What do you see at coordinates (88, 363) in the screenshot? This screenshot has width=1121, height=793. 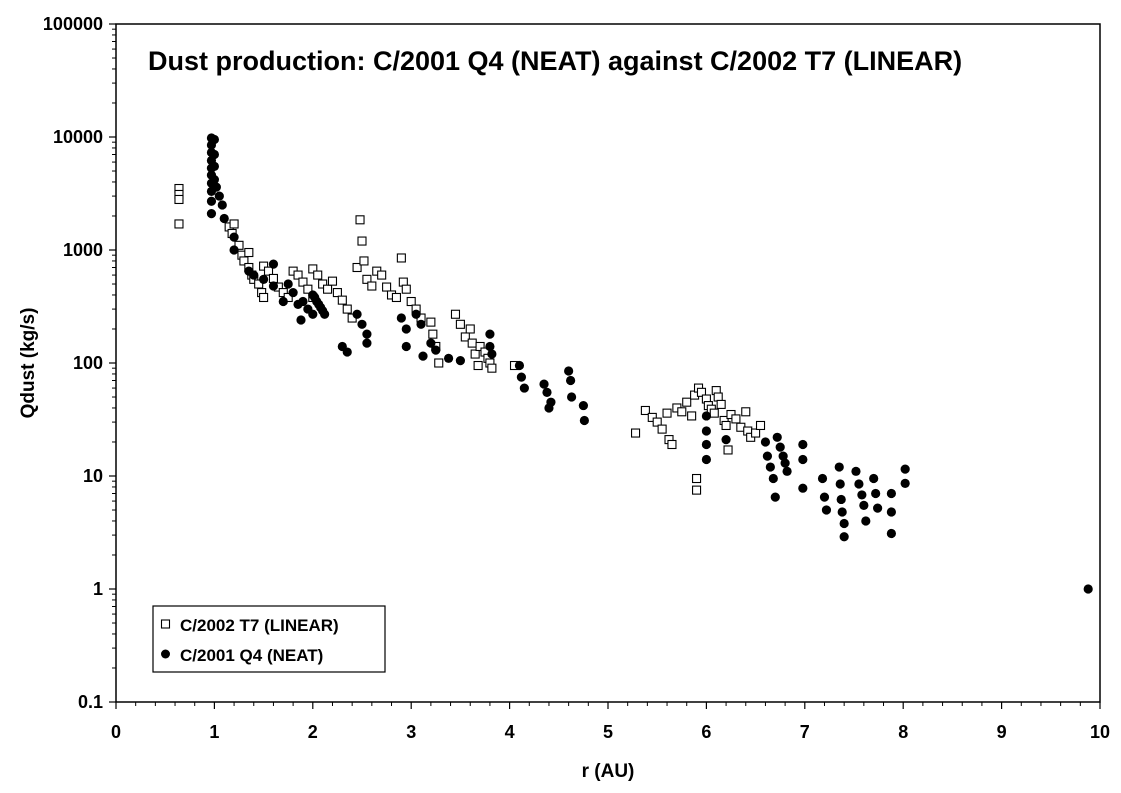 I see `y-tick-label: 100` at bounding box center [88, 363].